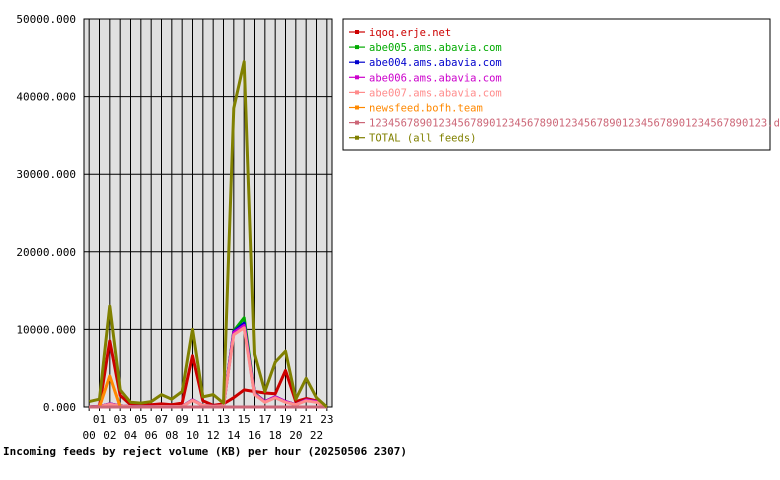  Describe the element at coordinates (140, 419) in the screenshot. I see `x-tick-label: 05` at that location.